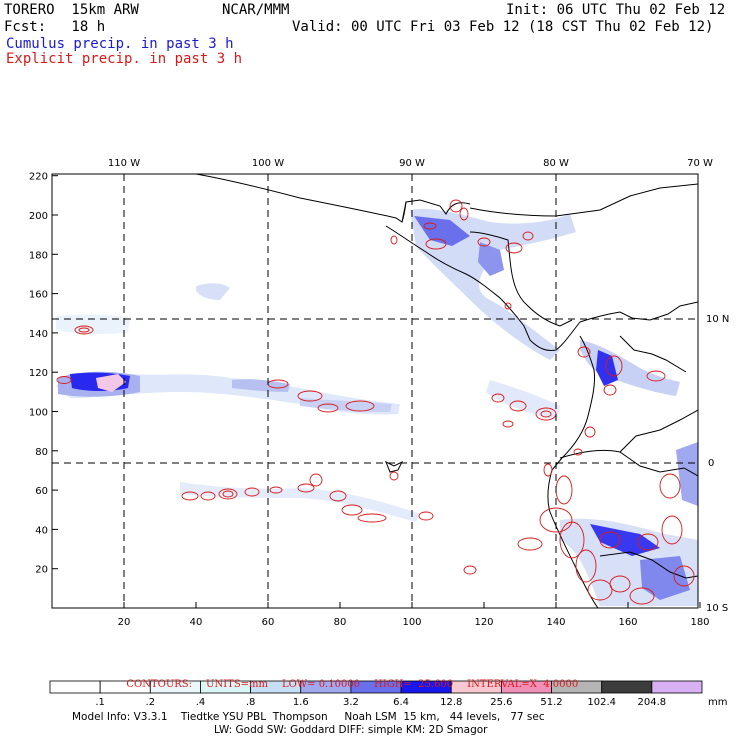  What do you see at coordinates (717, 319) in the screenshot?
I see `lat-label: 10 N` at bounding box center [717, 319].